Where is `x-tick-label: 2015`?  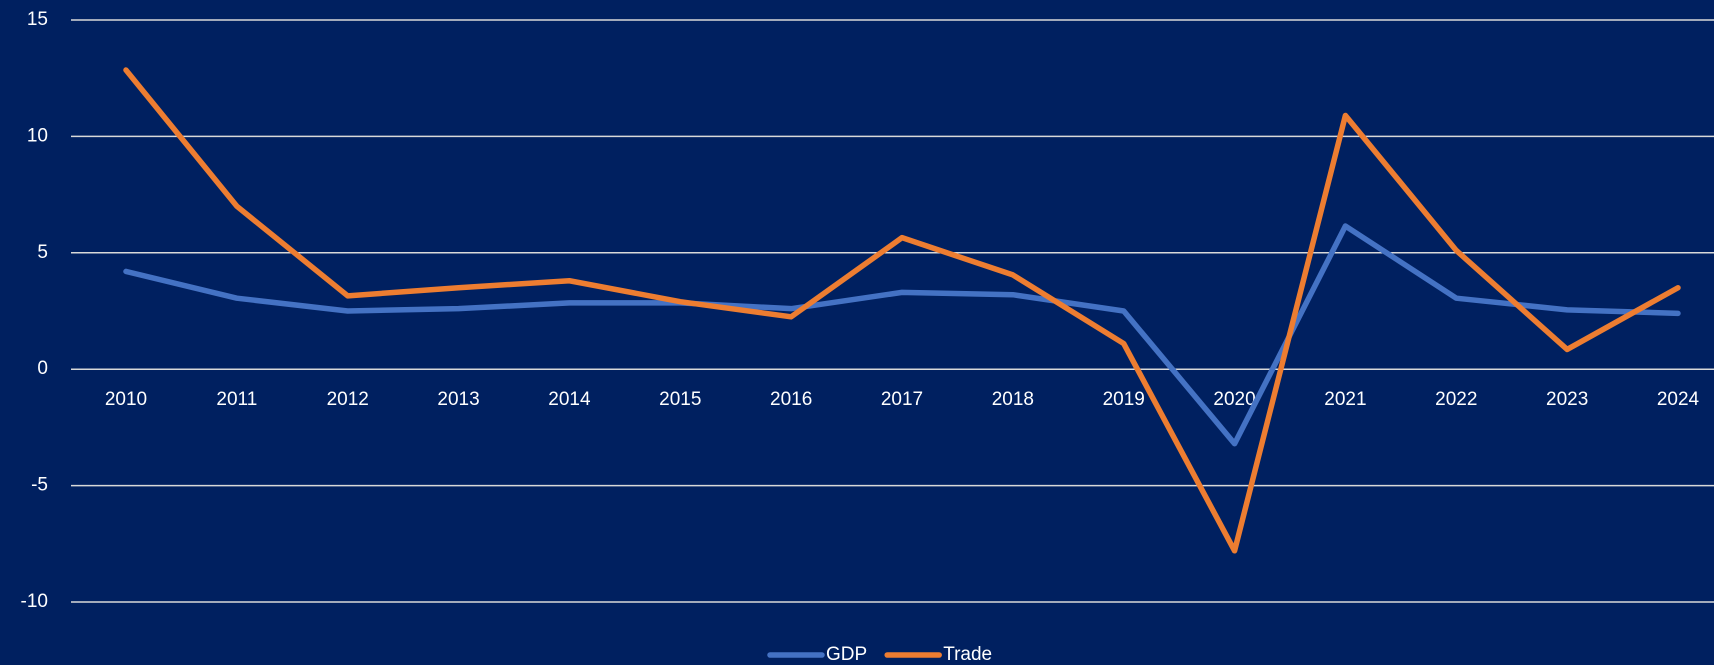
x-tick-label: 2015 is located at coordinates (680, 399).